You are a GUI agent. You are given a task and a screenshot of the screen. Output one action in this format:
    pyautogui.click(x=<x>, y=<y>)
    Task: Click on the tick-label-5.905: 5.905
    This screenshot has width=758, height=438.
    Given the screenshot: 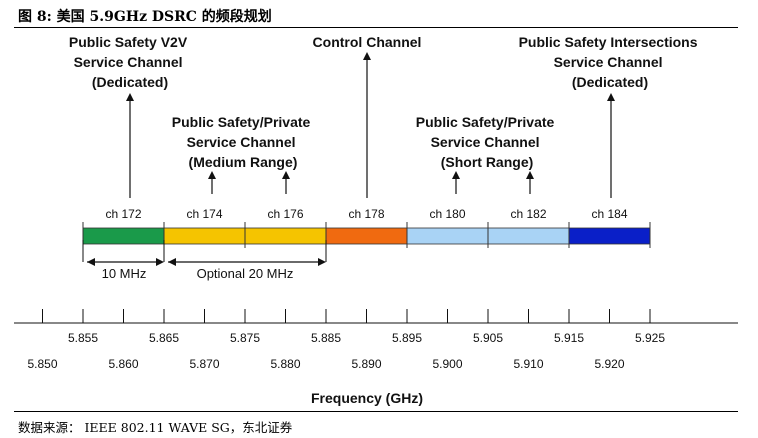 What is the action you would take?
    pyautogui.click(x=488, y=338)
    